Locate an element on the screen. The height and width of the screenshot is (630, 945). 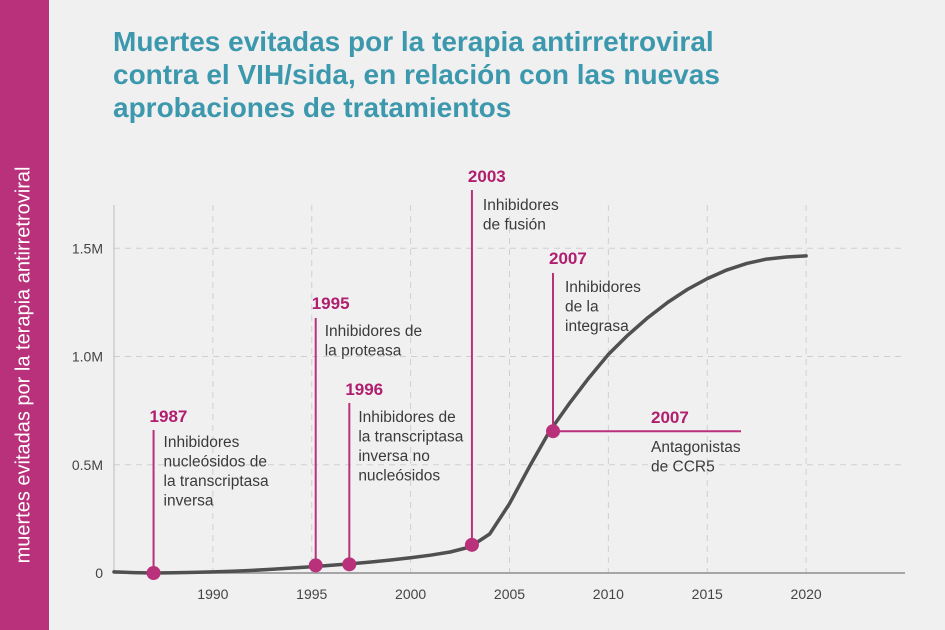
annotation-text-line: nucleósidos de is located at coordinates (215, 462).